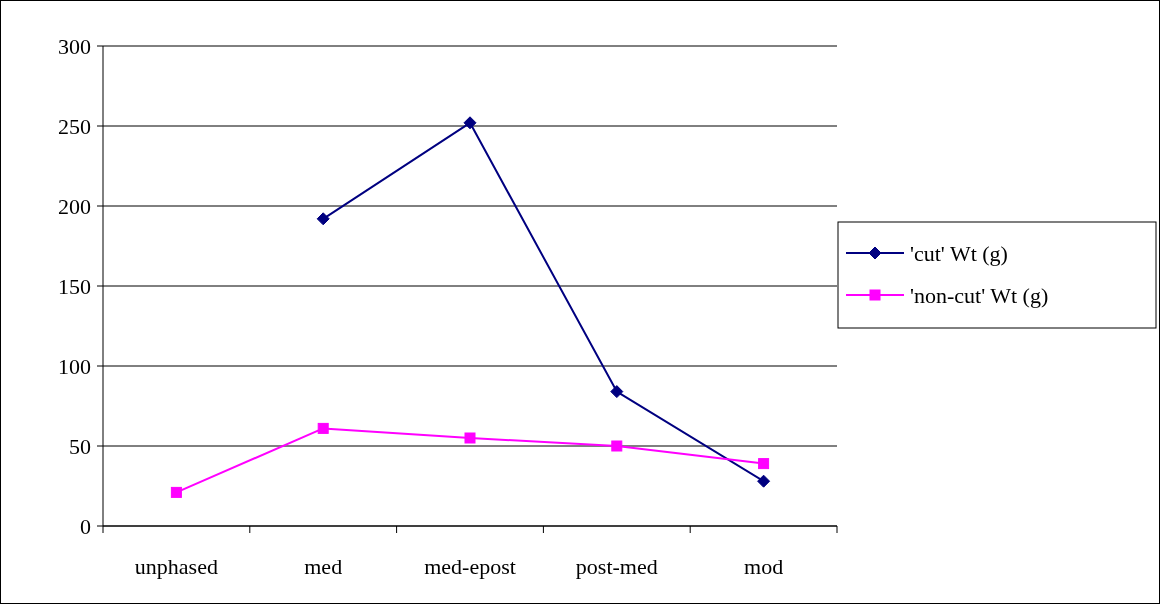  What do you see at coordinates (176, 566) in the screenshot?
I see `x-tick-label: unphased` at bounding box center [176, 566].